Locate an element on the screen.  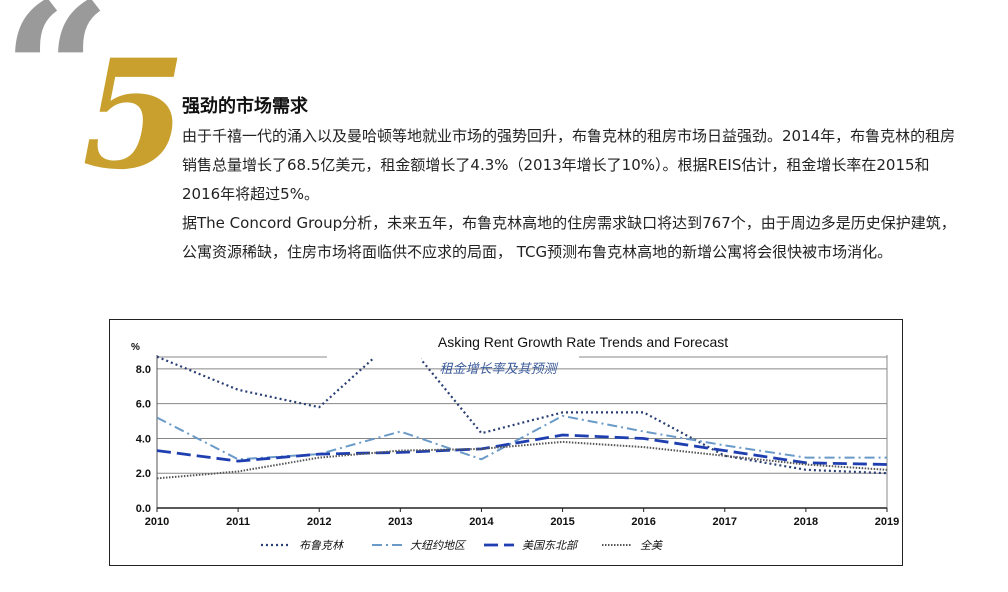
x-tick-label: 2012 is located at coordinates (319, 522).